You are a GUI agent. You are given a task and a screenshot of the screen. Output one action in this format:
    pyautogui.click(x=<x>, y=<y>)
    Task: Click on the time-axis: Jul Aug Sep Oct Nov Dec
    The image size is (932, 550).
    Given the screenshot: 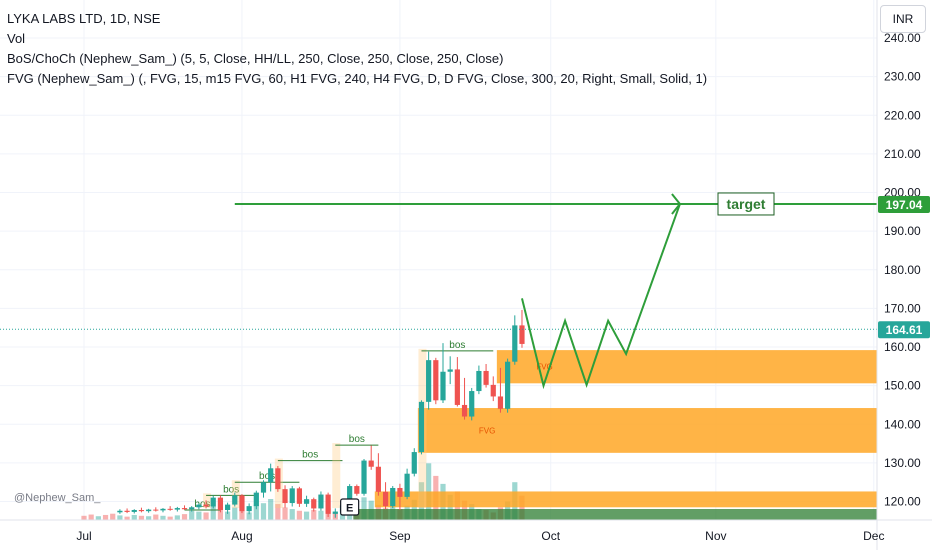 What is the action you would take?
    pyautogui.click(x=466, y=531)
    